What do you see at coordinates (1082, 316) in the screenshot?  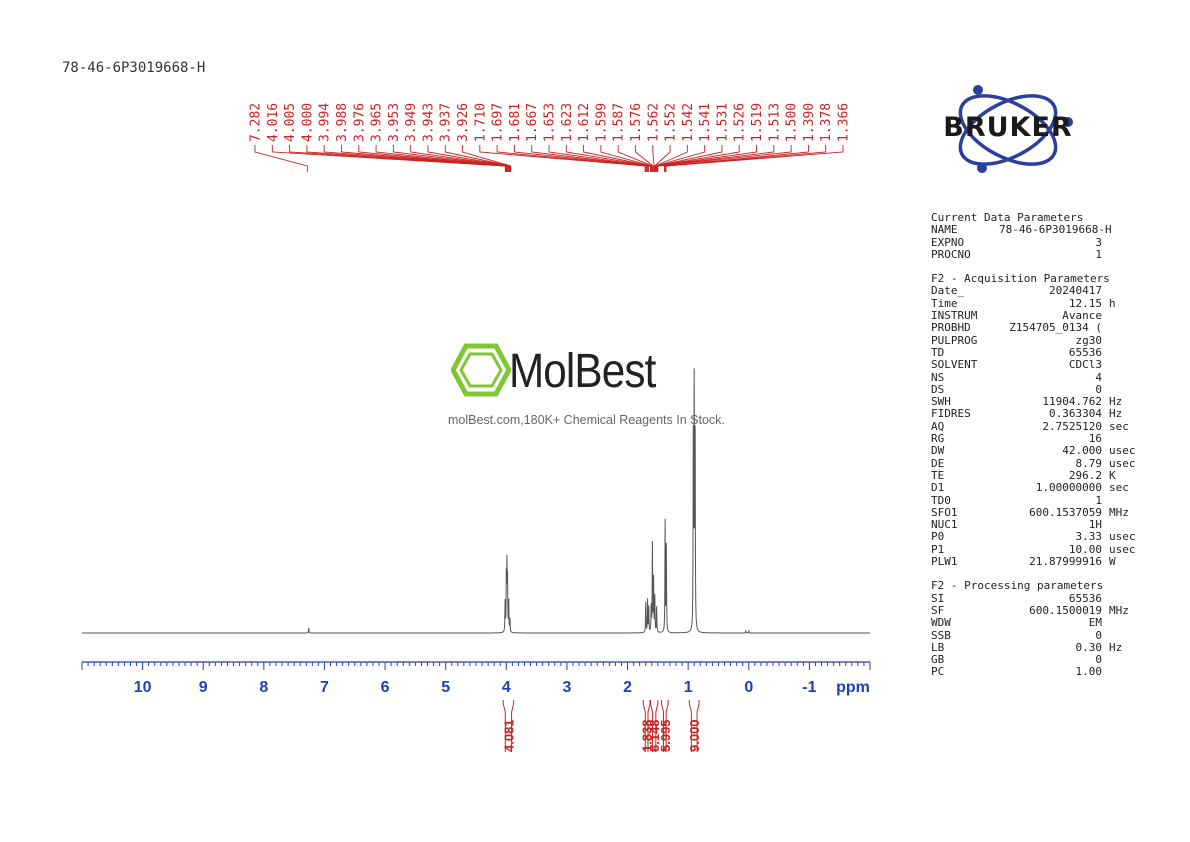 I see `param-value: Avance` at bounding box center [1082, 316].